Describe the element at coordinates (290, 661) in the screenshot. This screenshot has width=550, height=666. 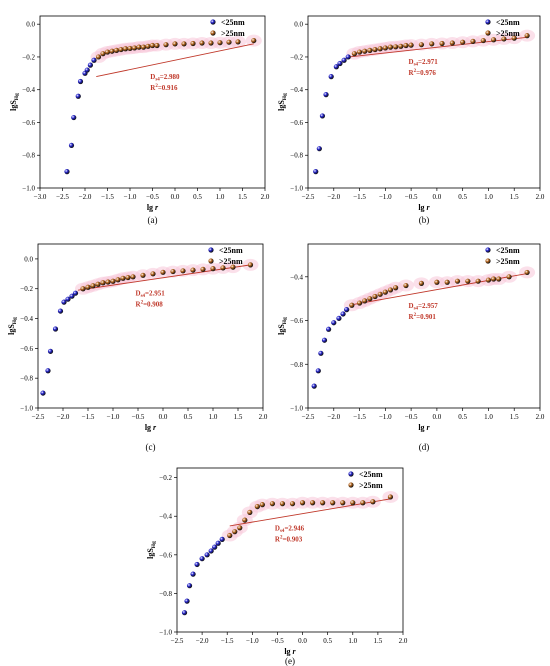
I see `panel-label: (e)` at that location.